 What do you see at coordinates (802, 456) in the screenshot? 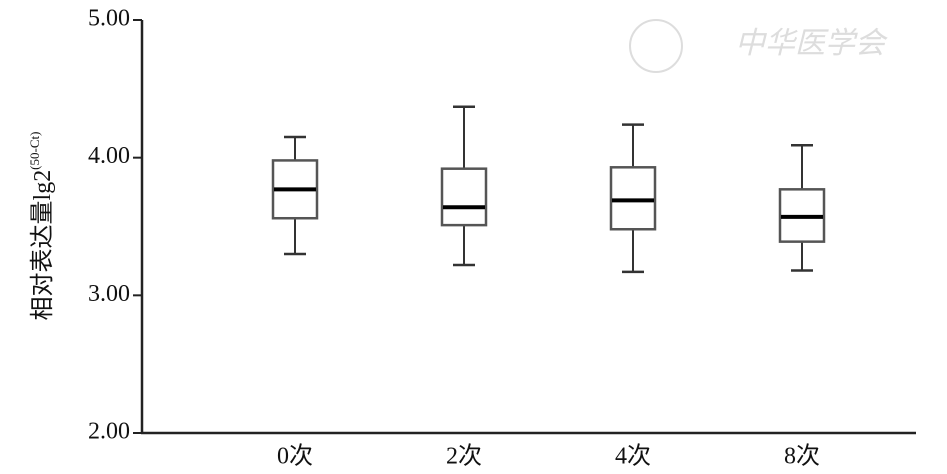
I see `x-tick-label: 8次` at bounding box center [802, 456].